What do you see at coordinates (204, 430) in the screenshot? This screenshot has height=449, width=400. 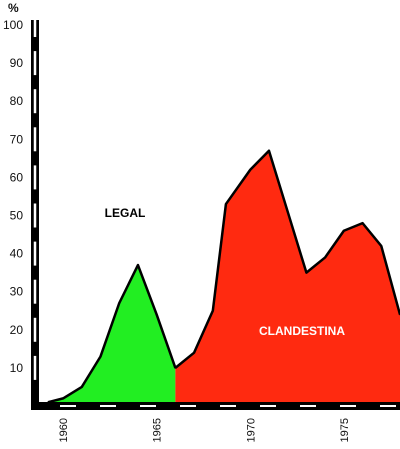 I see `x-tick-labels: 1960 1965 1970 1975` at bounding box center [204, 430].